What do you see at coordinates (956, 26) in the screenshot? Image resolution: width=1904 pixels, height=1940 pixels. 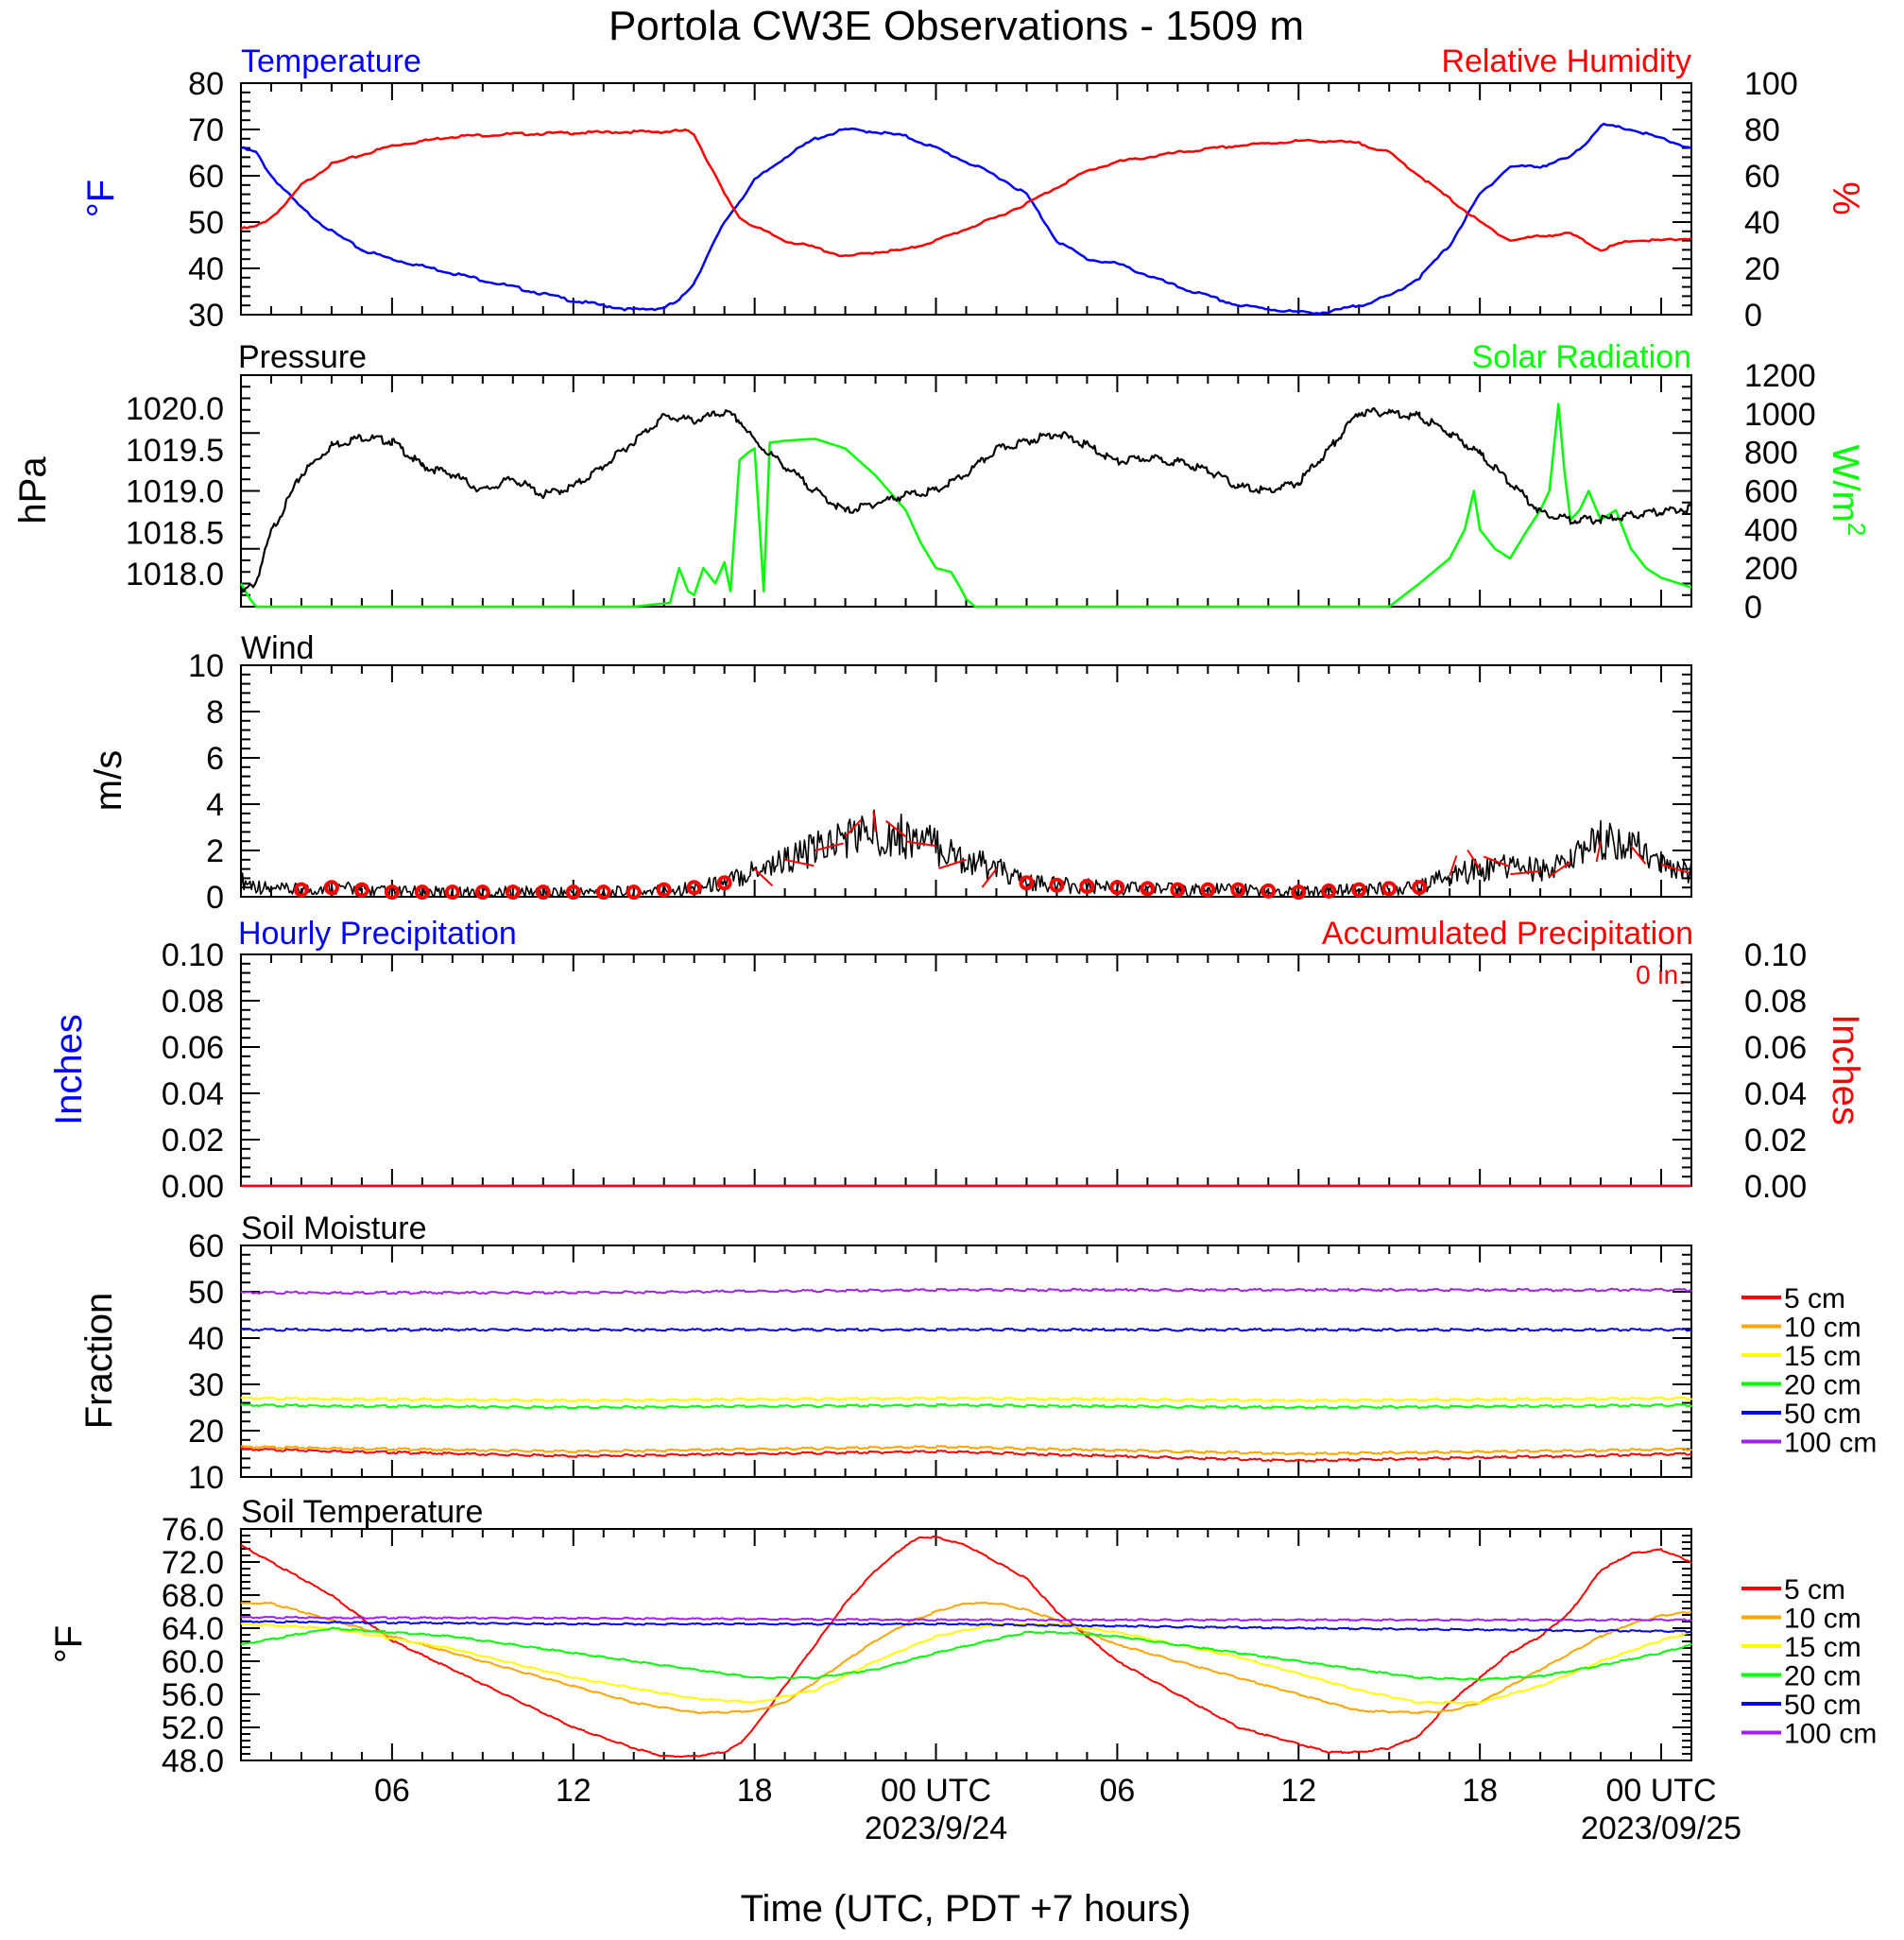 I see `chart-title: Portola CW3E Observations - 1509 m` at bounding box center [956, 26].